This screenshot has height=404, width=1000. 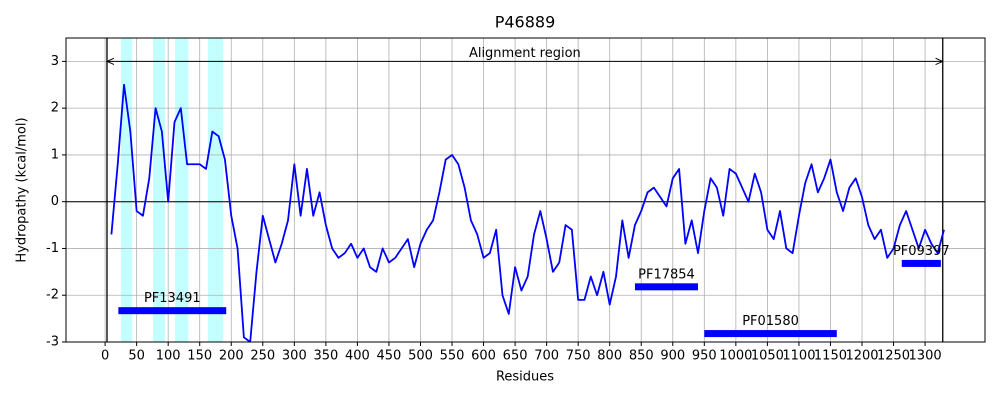 I want to click on x-tick-label: 0, so click(x=105, y=356).